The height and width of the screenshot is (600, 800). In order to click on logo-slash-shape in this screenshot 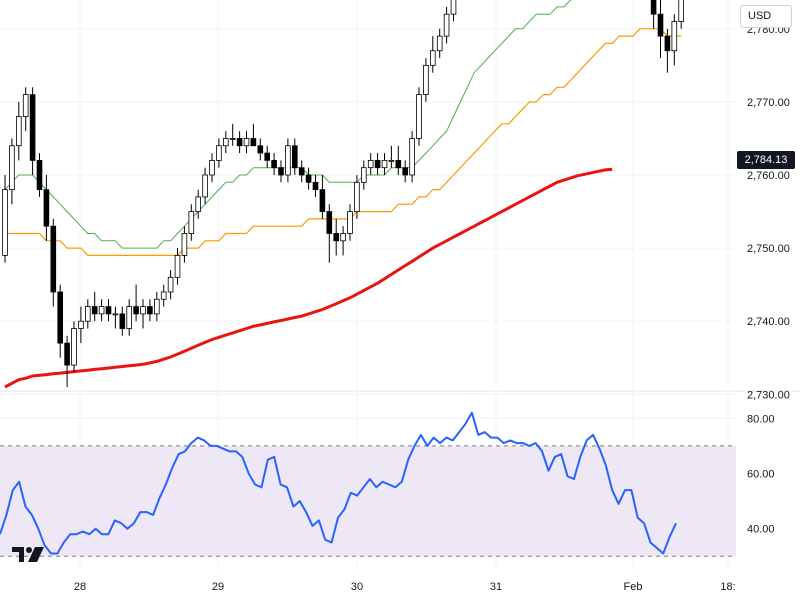, I will do `click(36, 554)`.